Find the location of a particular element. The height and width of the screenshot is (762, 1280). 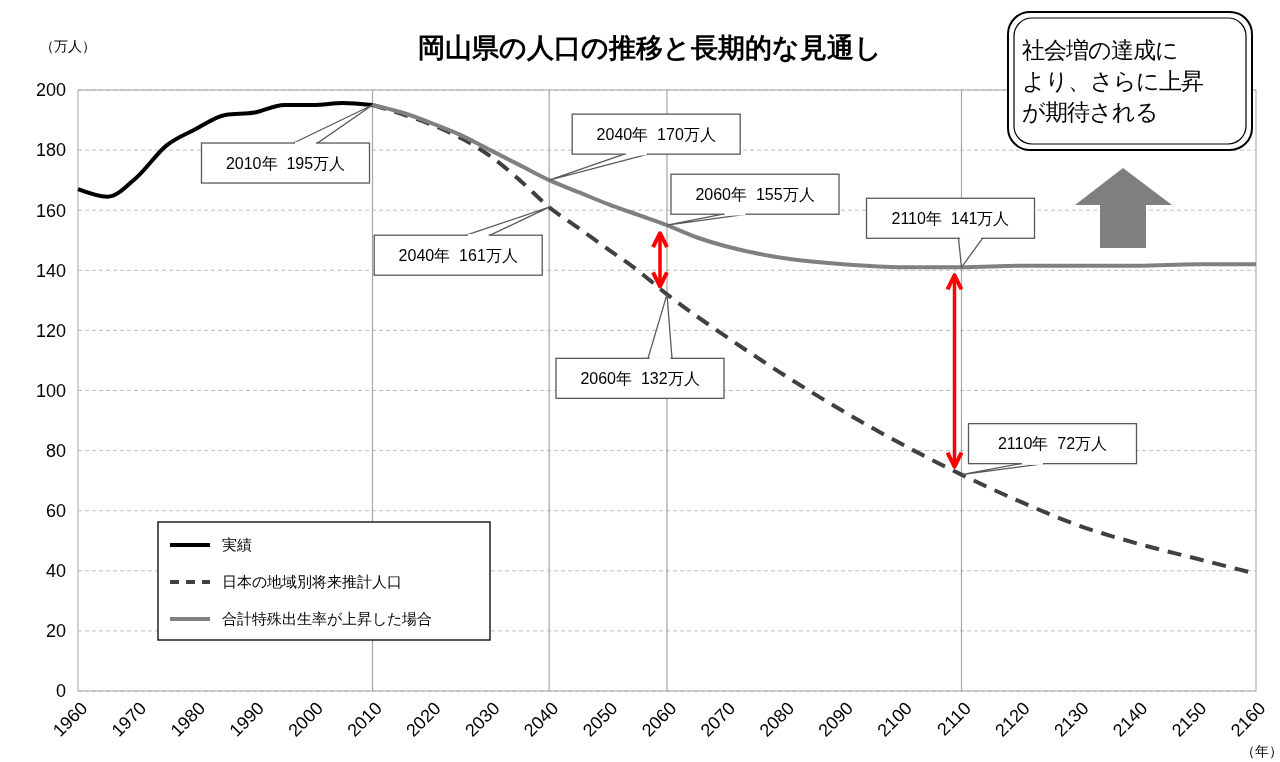

annotation: 2110年 72万人 is located at coordinates (1052, 444).